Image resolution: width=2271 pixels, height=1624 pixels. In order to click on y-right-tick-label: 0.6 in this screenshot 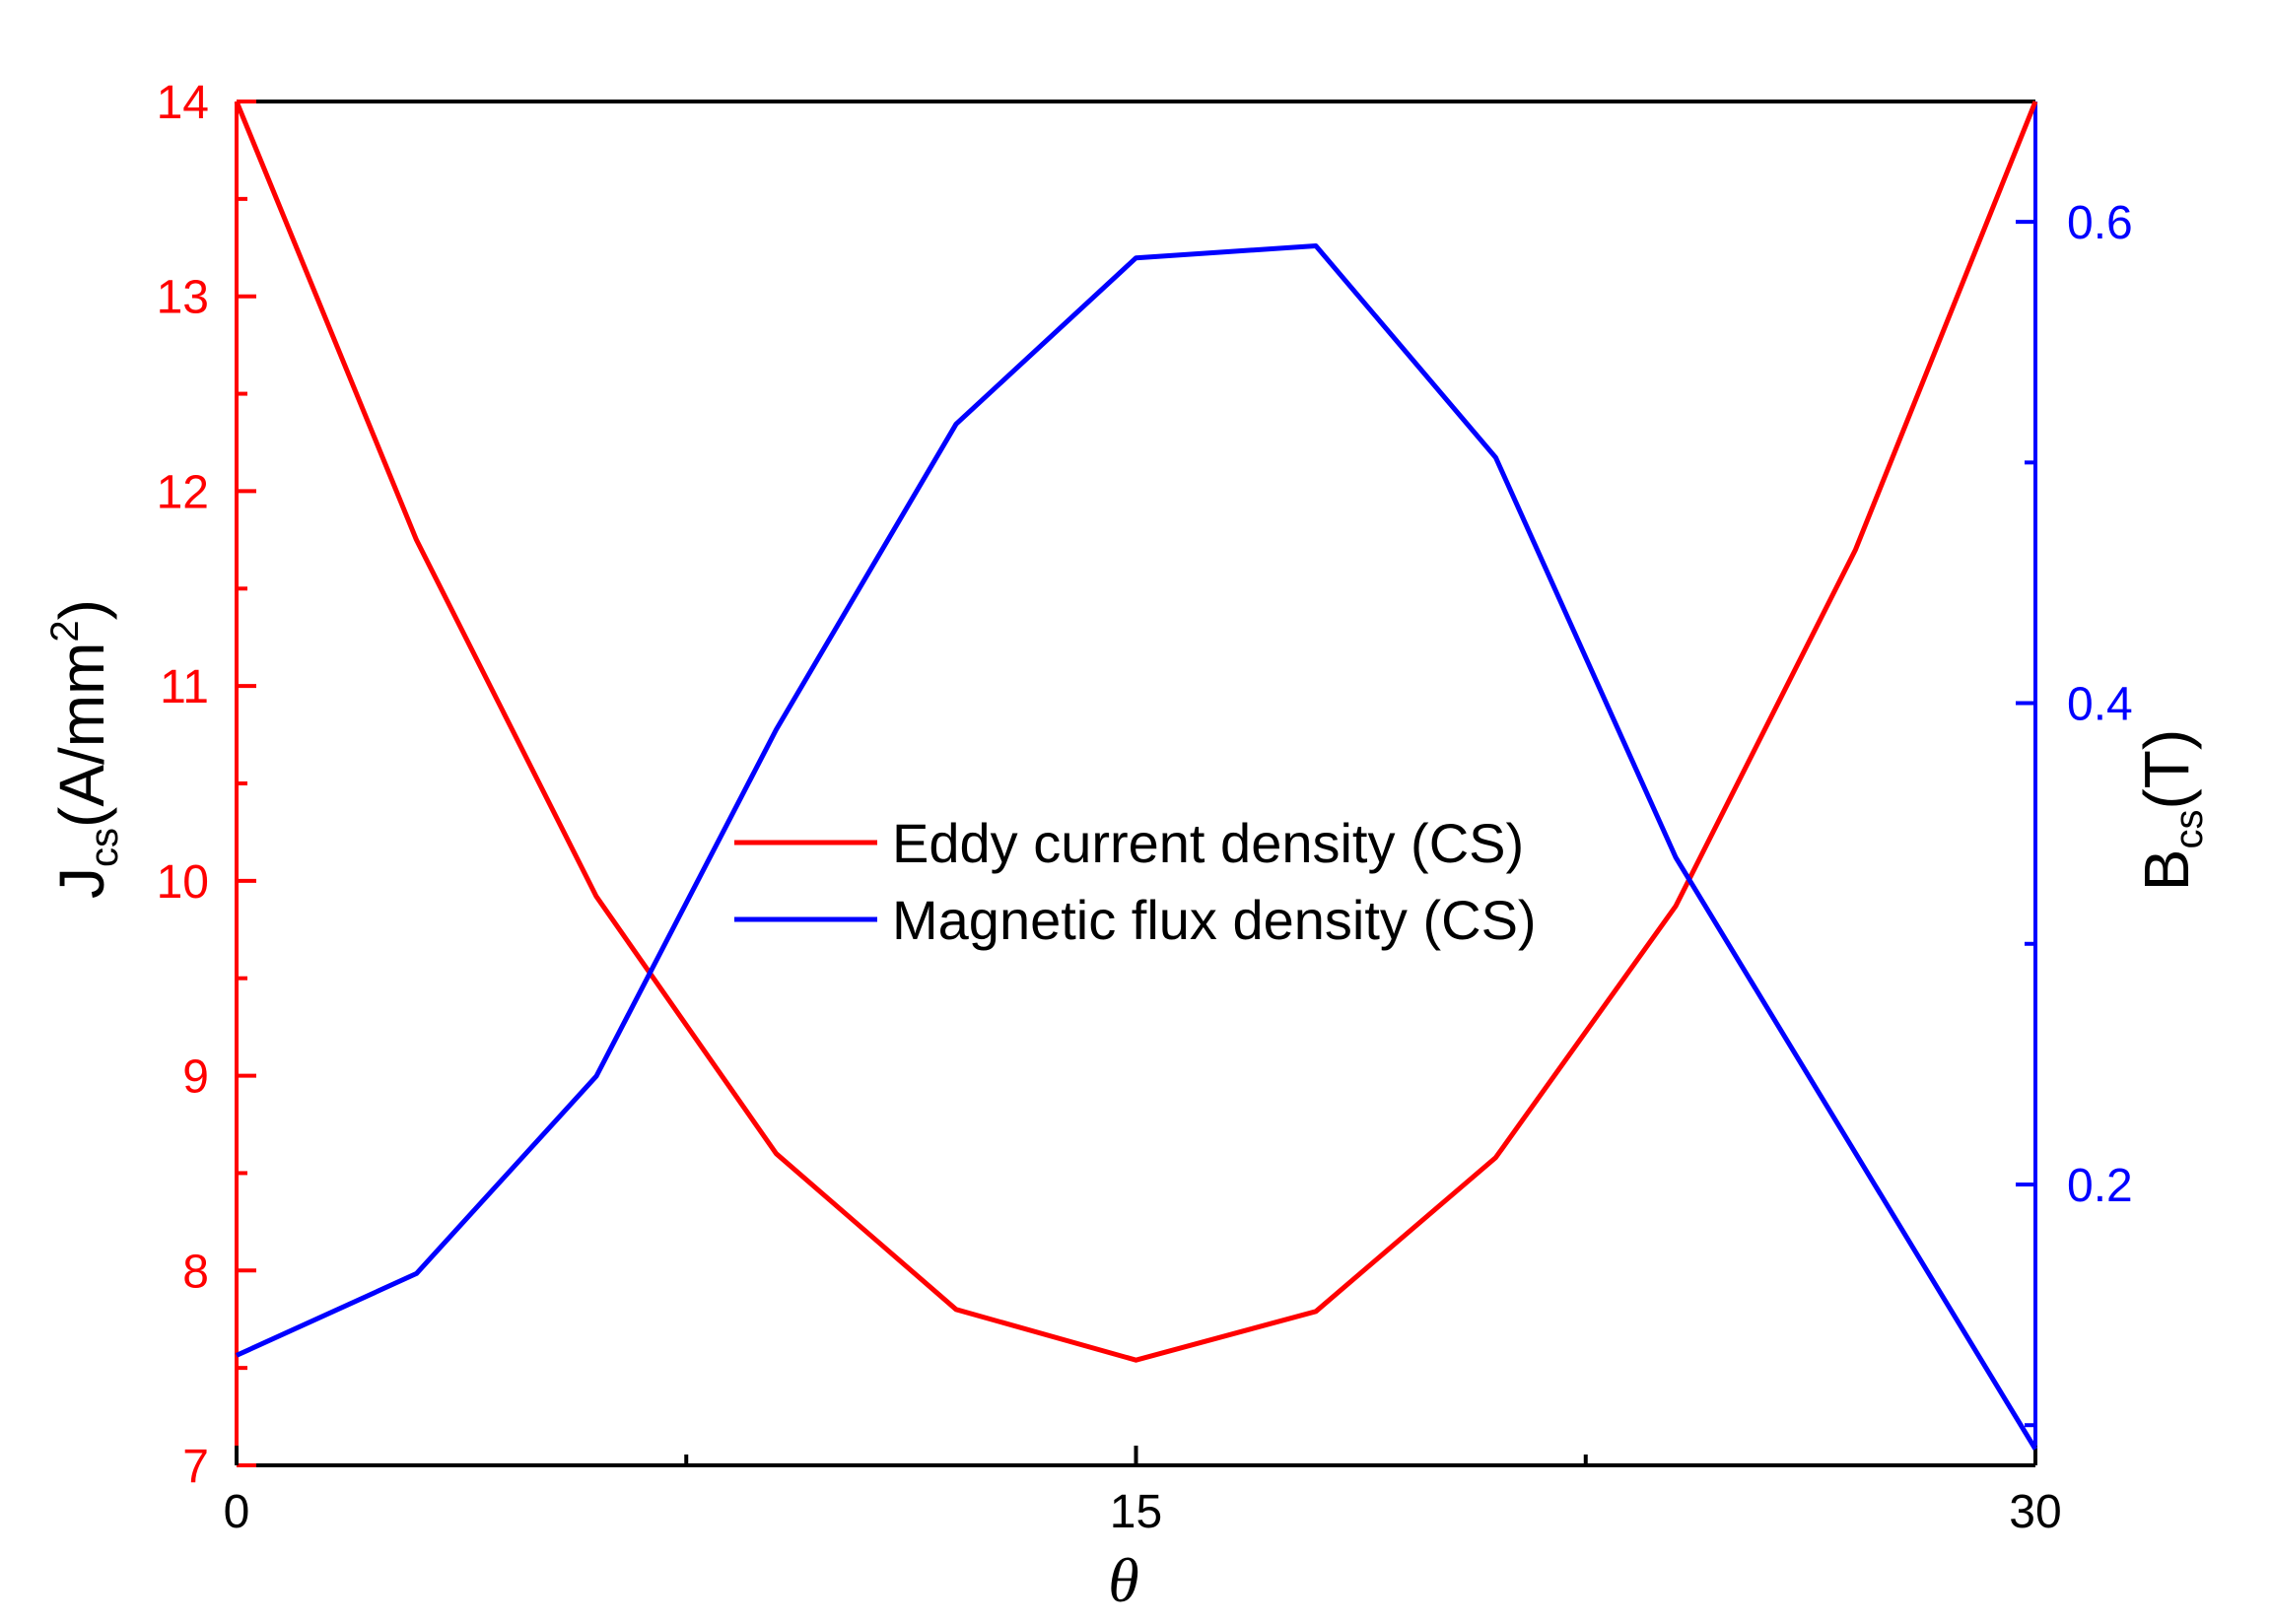, I will do `click(2100, 223)`.